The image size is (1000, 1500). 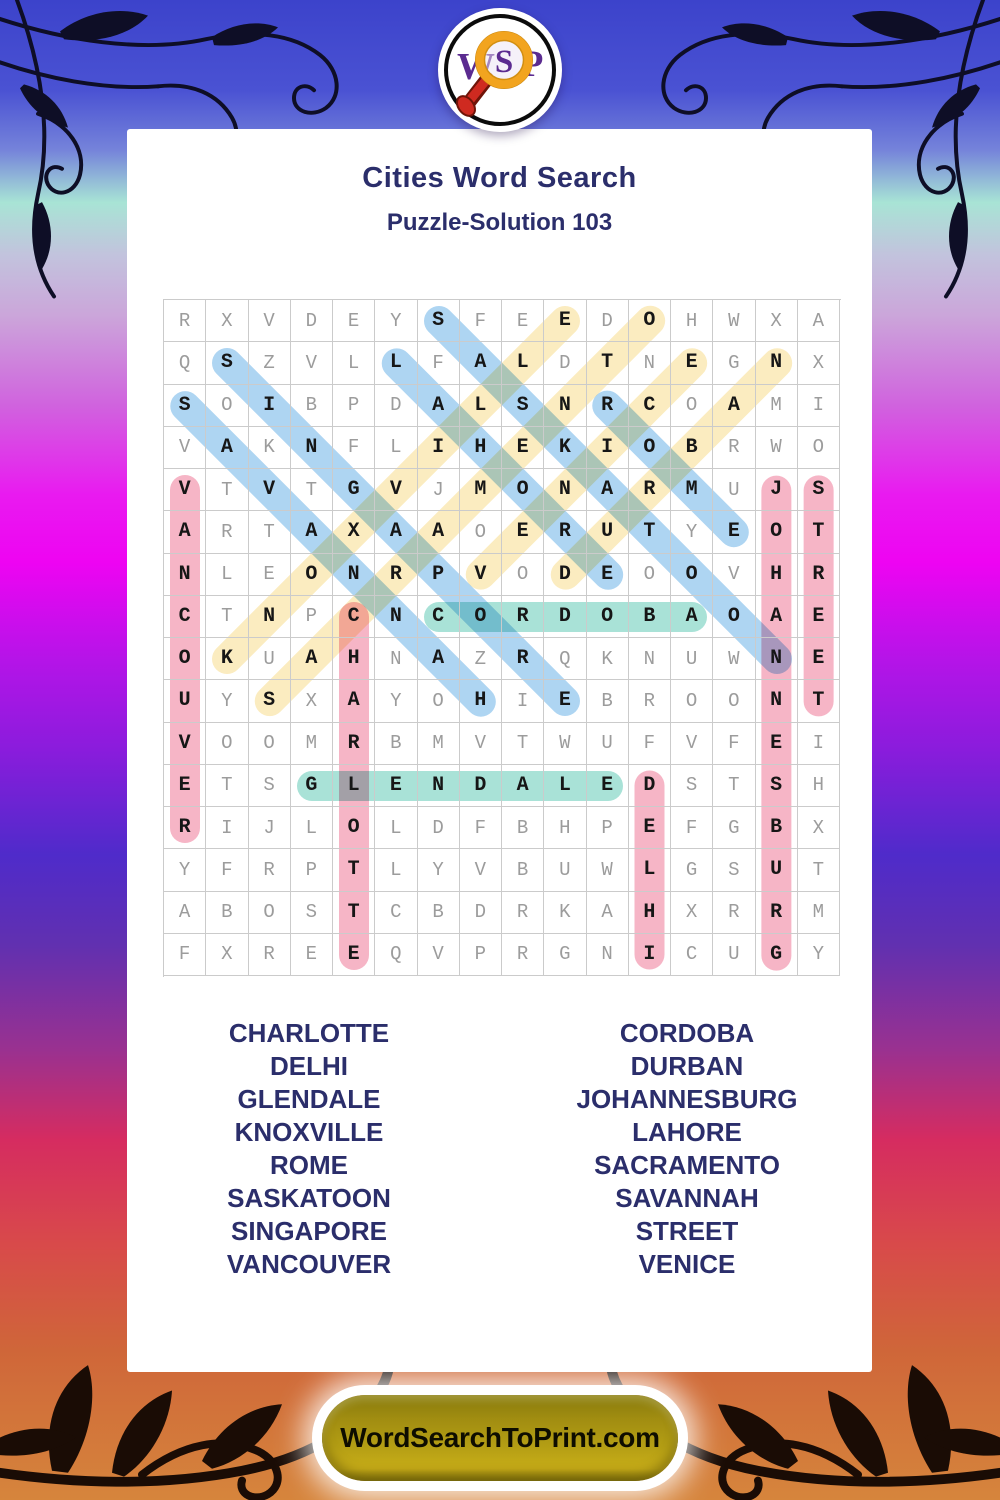 I want to click on word-list-item: DURBAN, so click(x=687, y=1066).